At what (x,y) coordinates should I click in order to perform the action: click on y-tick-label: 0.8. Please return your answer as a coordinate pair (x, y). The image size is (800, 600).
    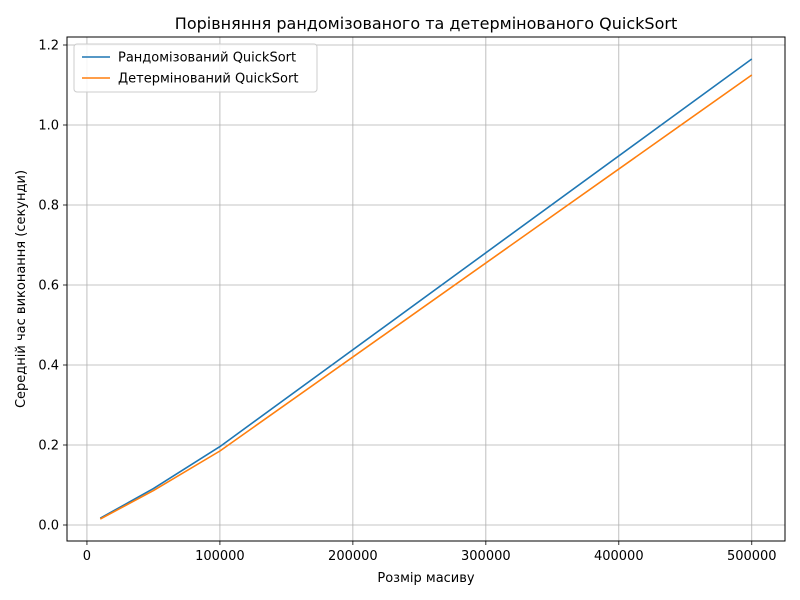
    Looking at the image, I should click on (48, 206).